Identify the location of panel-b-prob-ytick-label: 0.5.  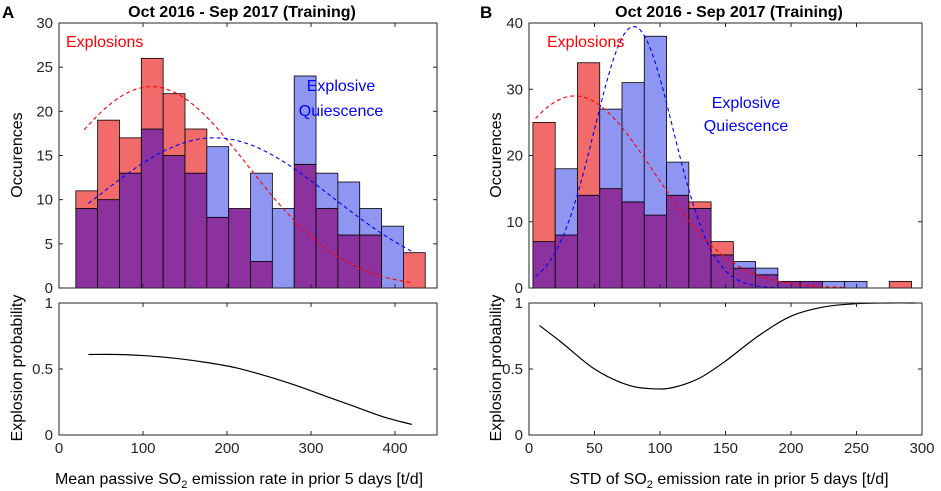
(512, 369).